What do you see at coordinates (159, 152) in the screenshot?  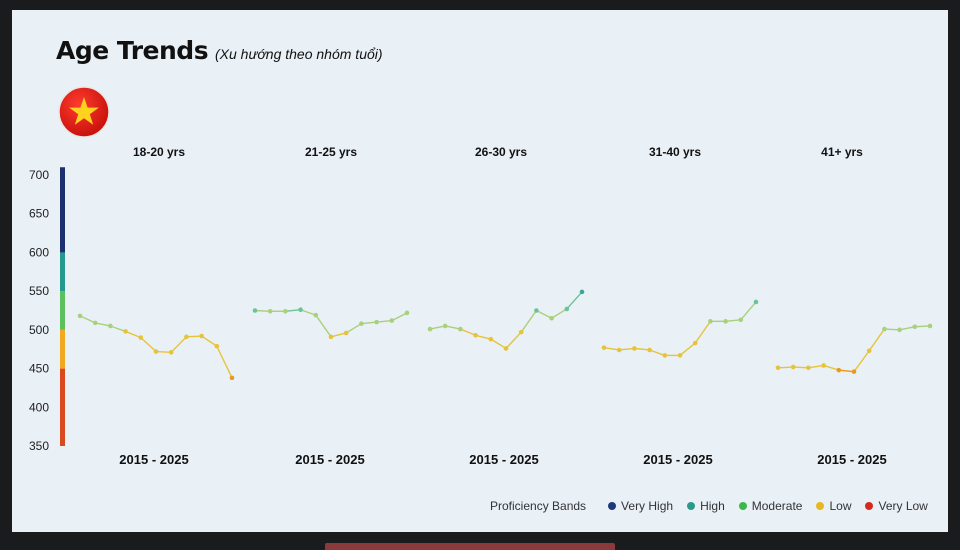 I see `panel-label: 18-20 yrs` at bounding box center [159, 152].